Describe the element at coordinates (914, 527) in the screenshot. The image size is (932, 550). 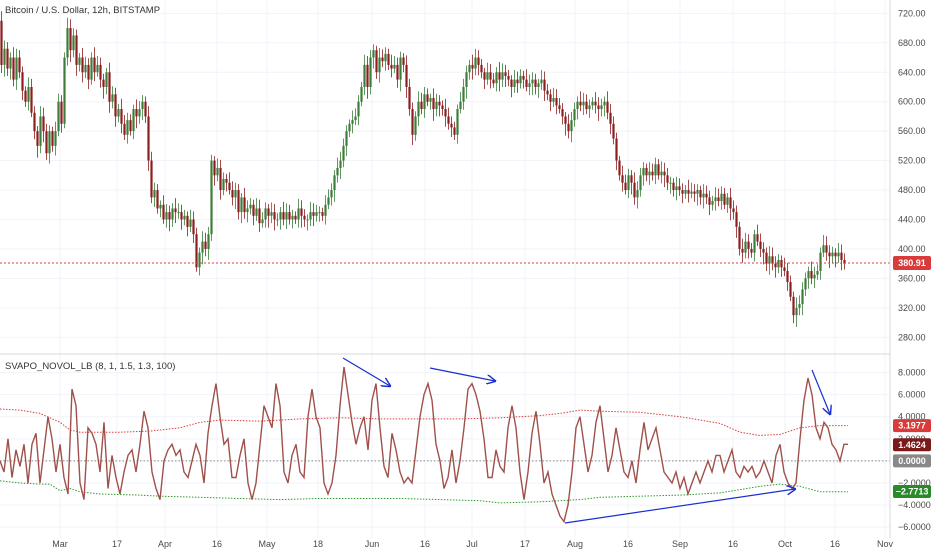
I see `osc-tick-label: −6.0000` at that location.